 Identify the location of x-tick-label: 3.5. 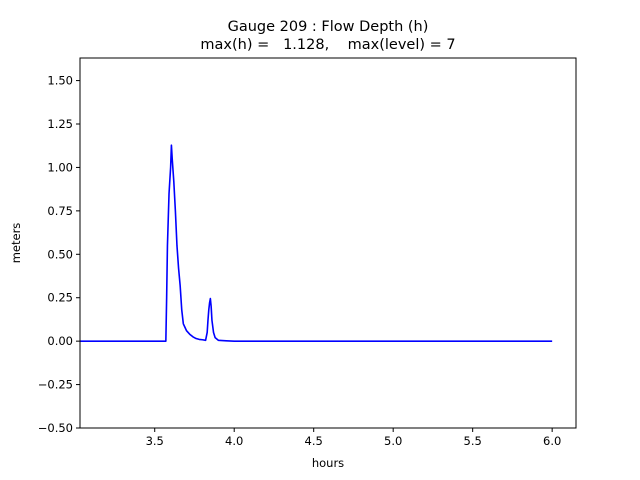
(155, 441).